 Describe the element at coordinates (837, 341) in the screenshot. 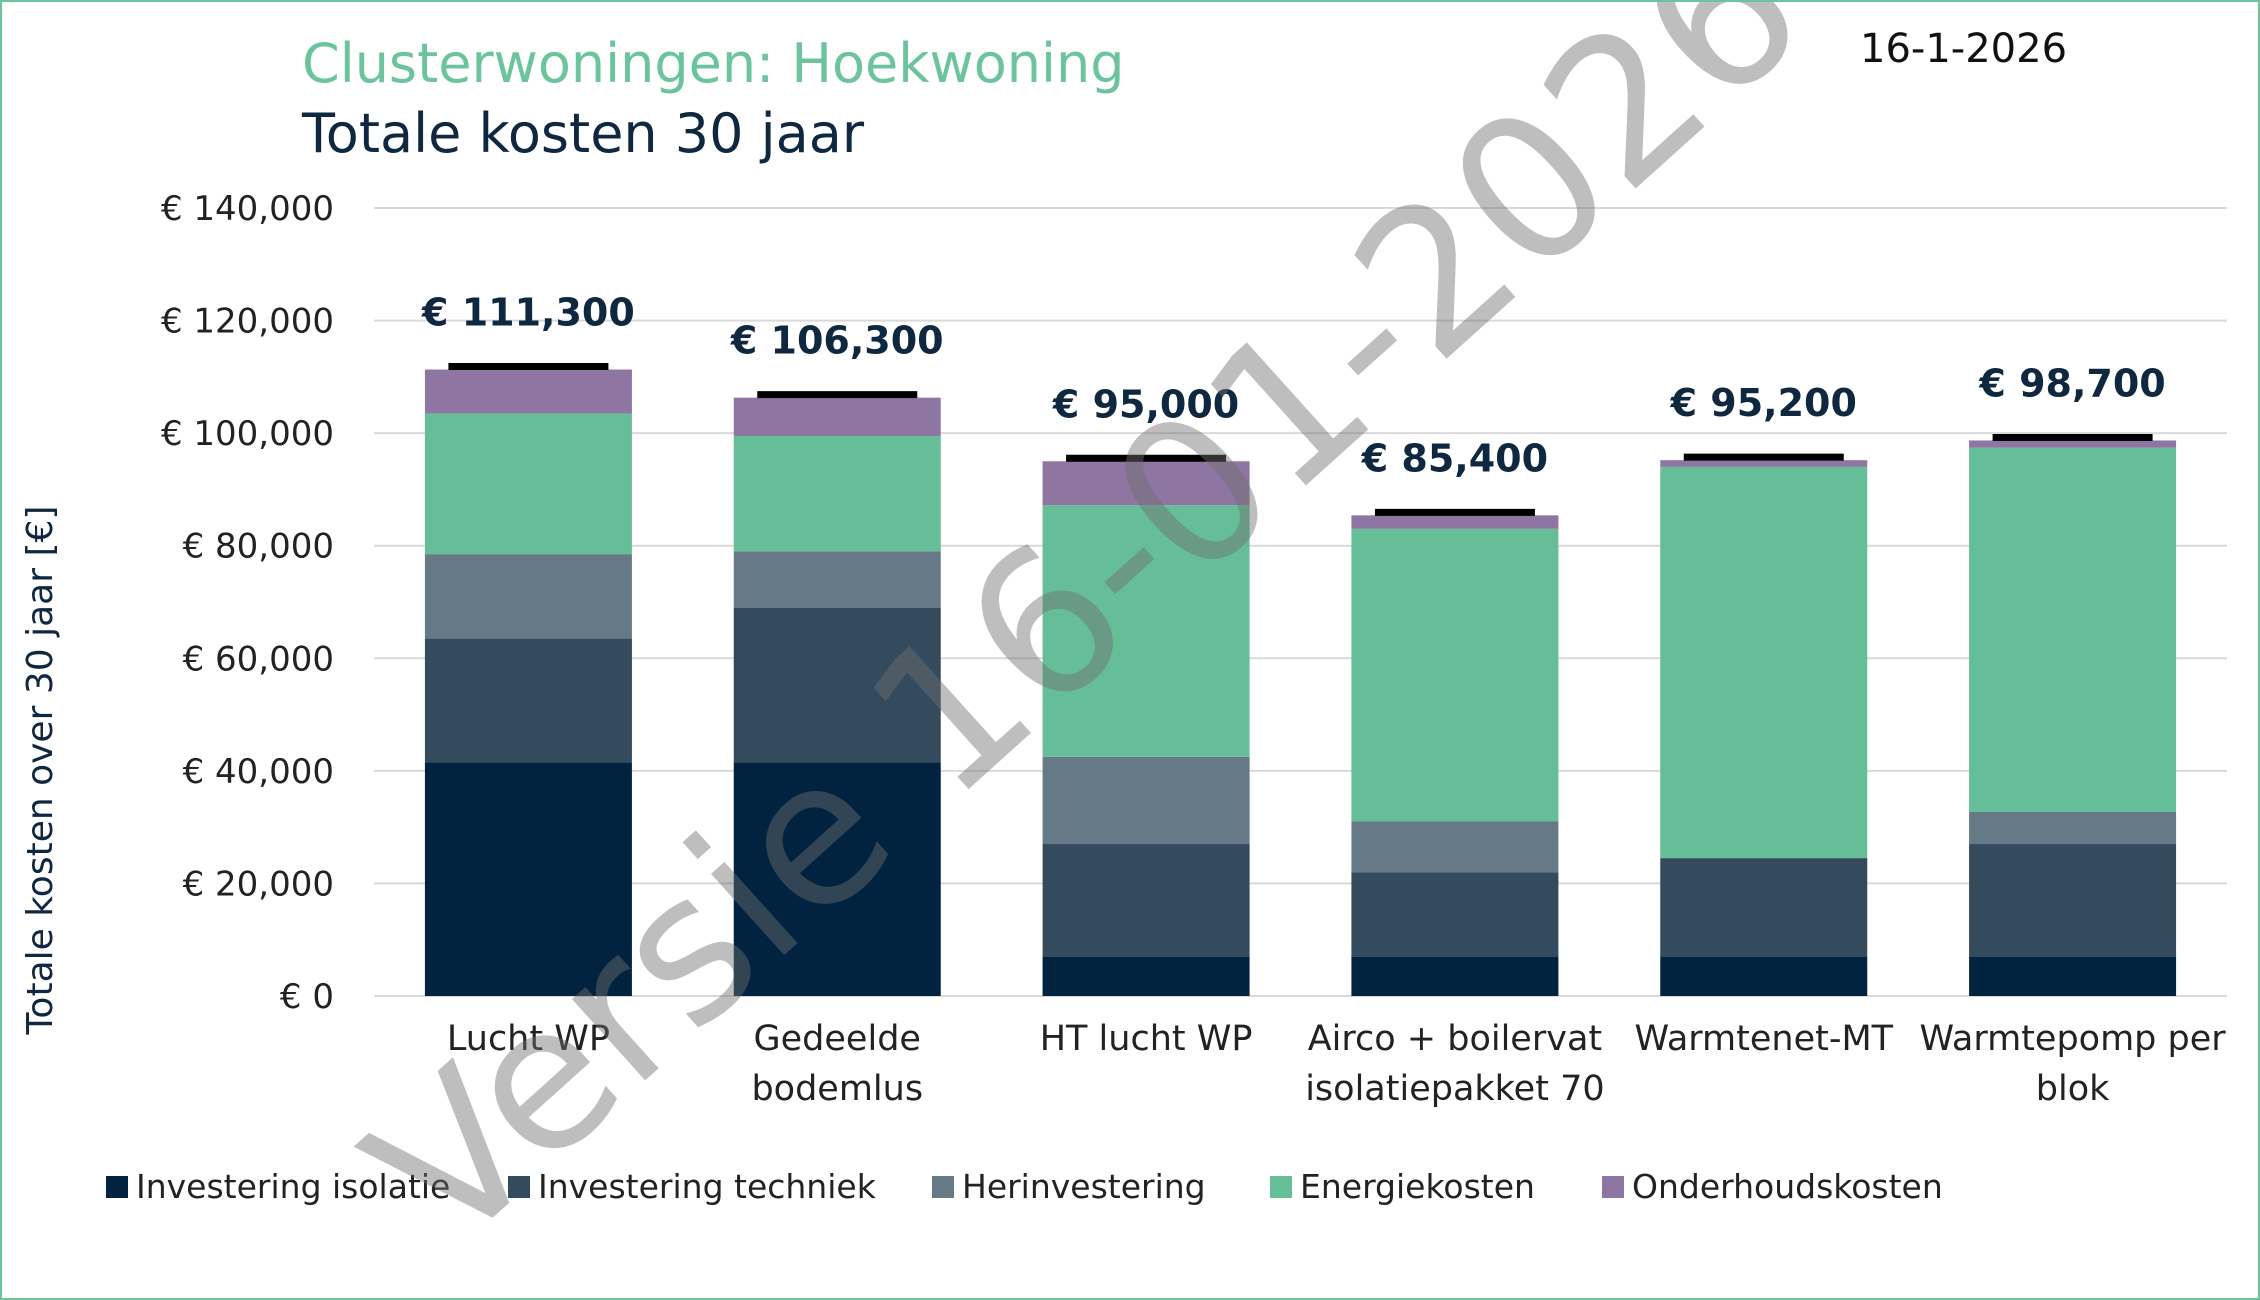

I see `total-label: € 106,300` at that location.